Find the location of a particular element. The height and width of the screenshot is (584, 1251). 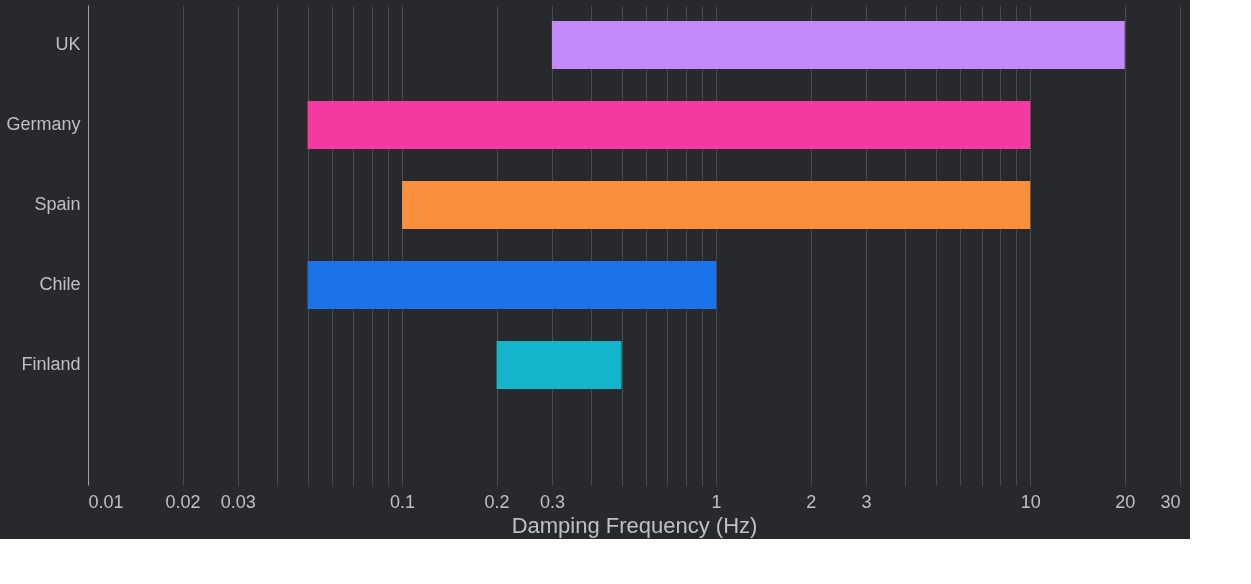

x-tick-label: 0.1 is located at coordinates (403, 501).